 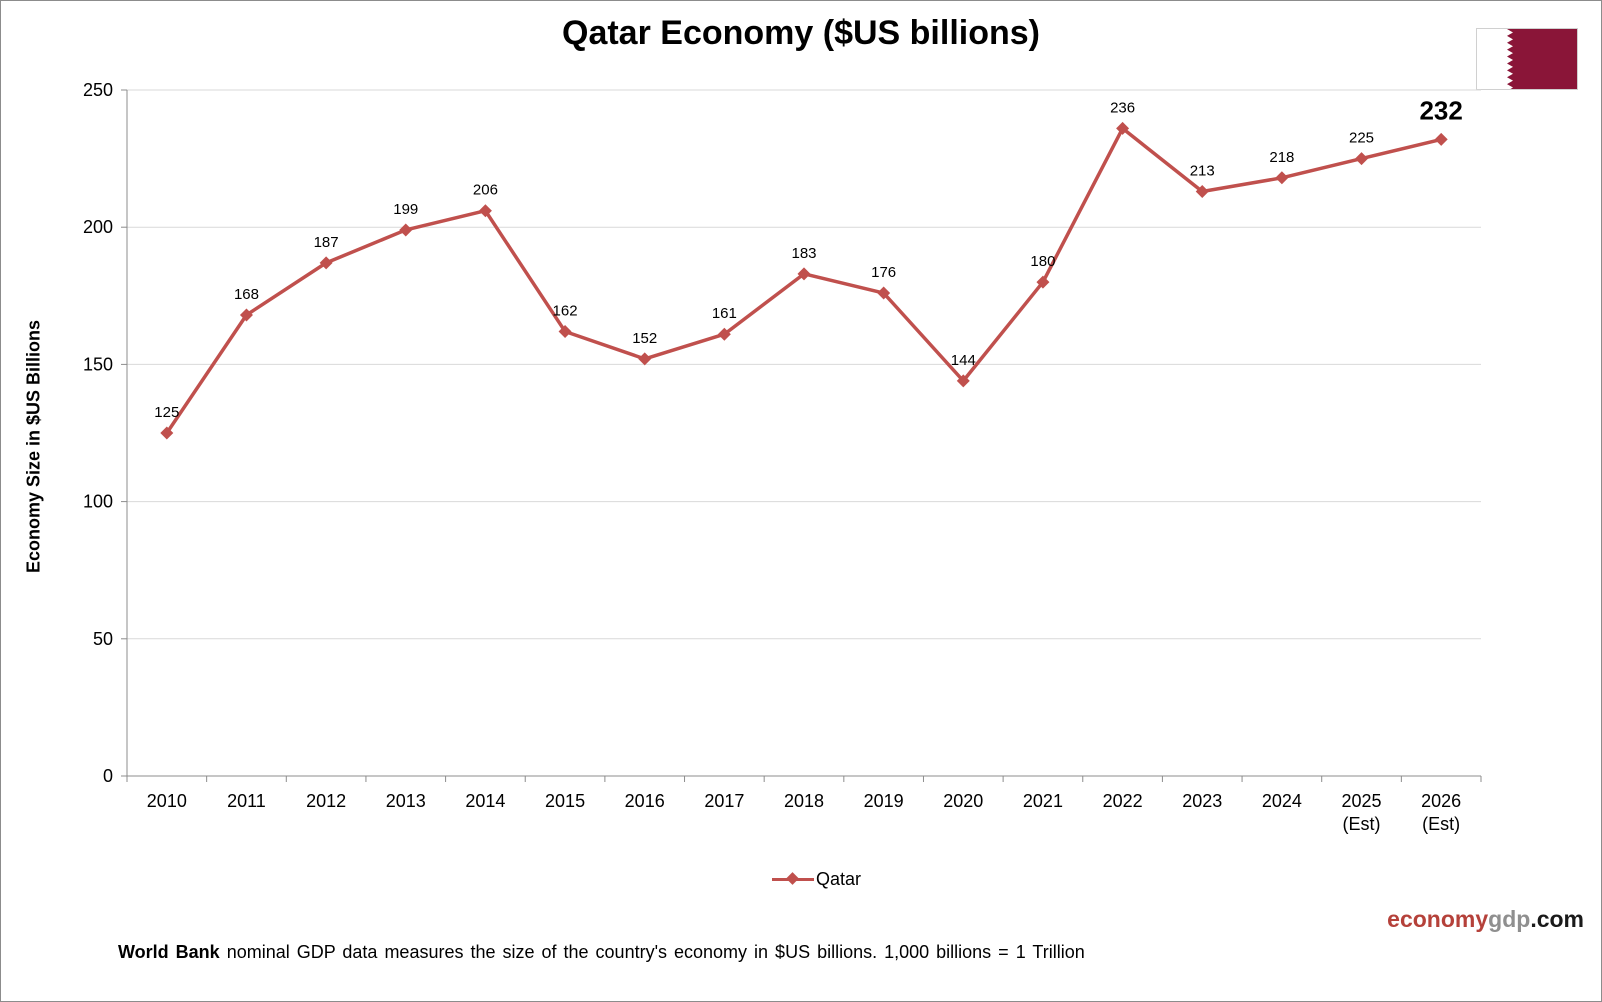 What do you see at coordinates (246, 294) in the screenshot?
I see `data-label: 168` at bounding box center [246, 294].